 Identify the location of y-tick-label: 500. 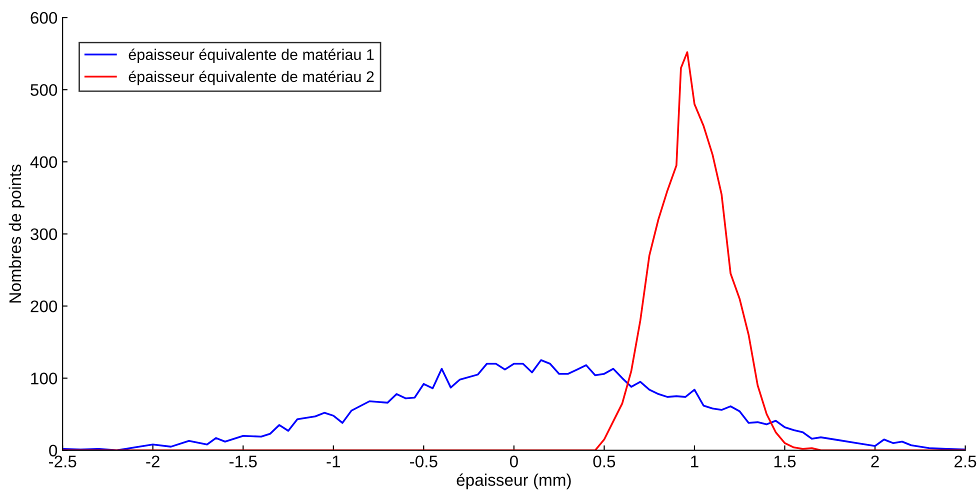
(44, 90).